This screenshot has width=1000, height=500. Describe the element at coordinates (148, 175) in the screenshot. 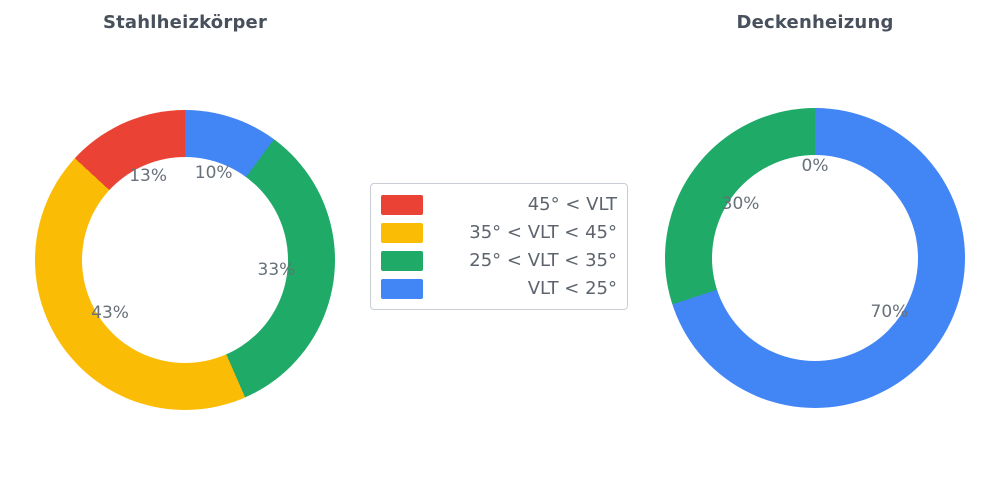

I see `slice-label: 13%` at that location.